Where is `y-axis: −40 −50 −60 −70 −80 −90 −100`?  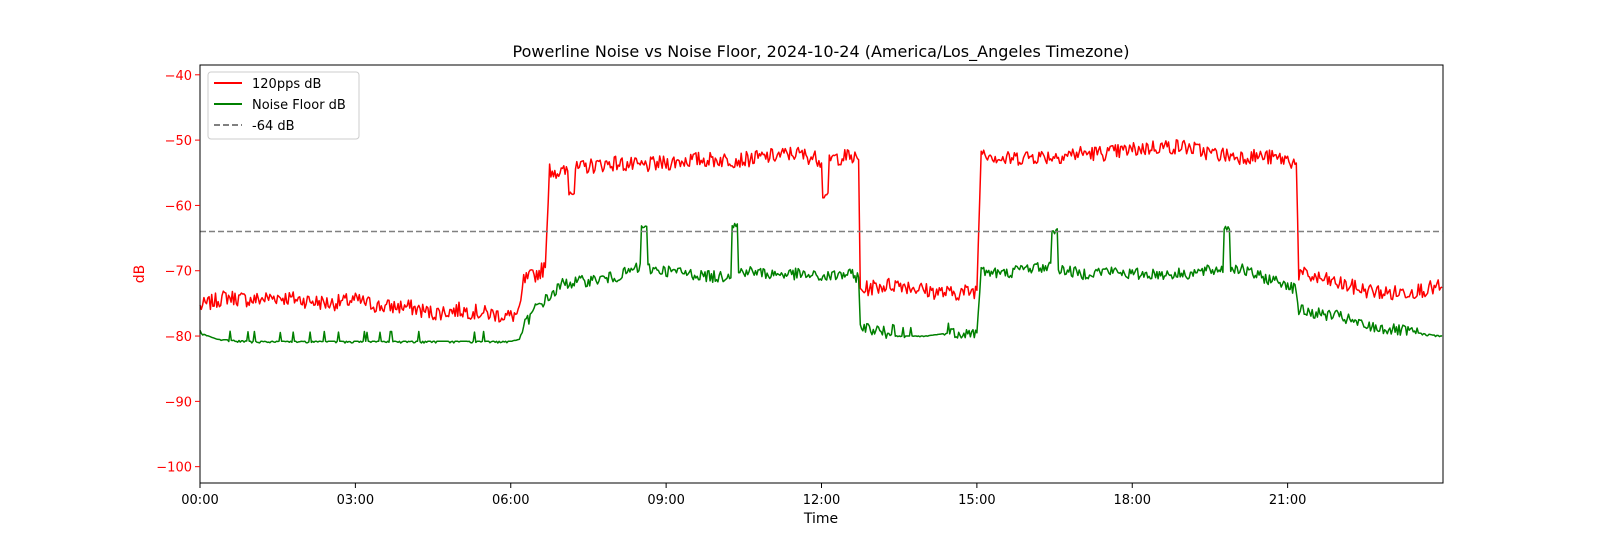
y-axis: −40 −50 −60 −70 −80 −90 −100 is located at coordinates (178, 272).